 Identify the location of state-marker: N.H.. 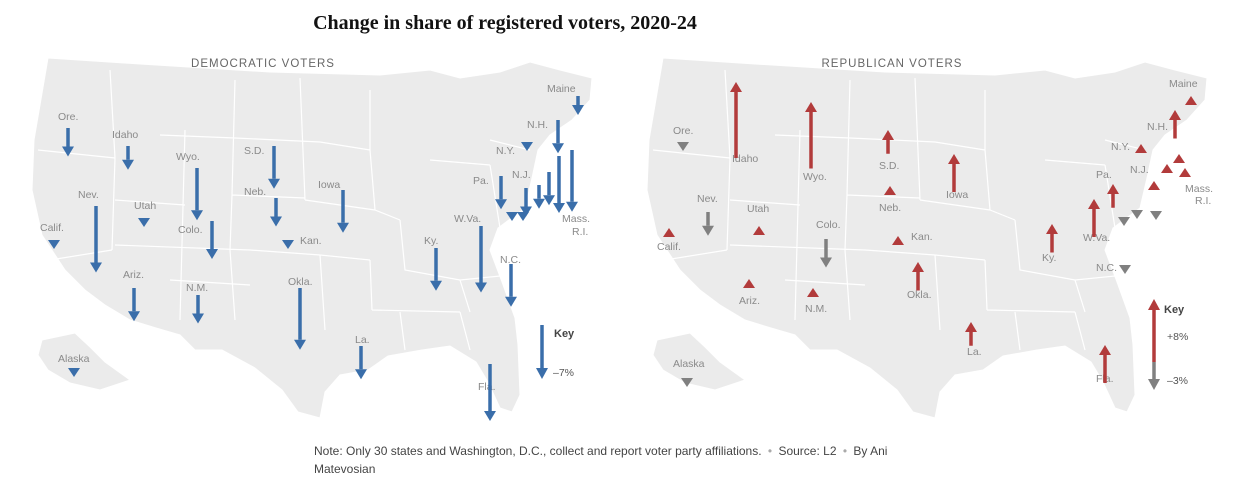
(545, 136).